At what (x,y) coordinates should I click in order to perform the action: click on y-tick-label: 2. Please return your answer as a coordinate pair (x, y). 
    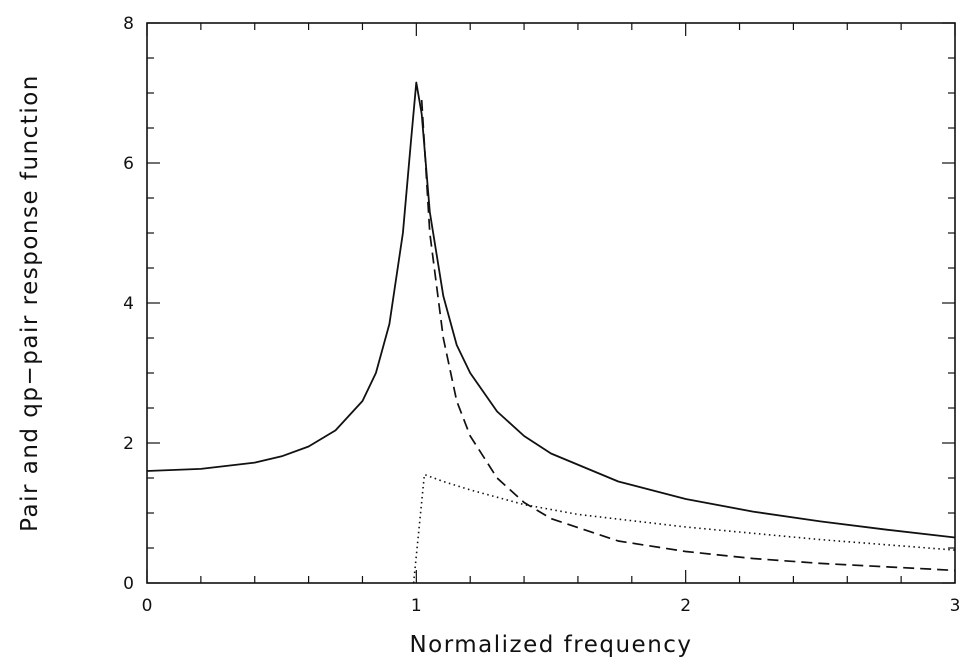
    Looking at the image, I should click on (128, 444).